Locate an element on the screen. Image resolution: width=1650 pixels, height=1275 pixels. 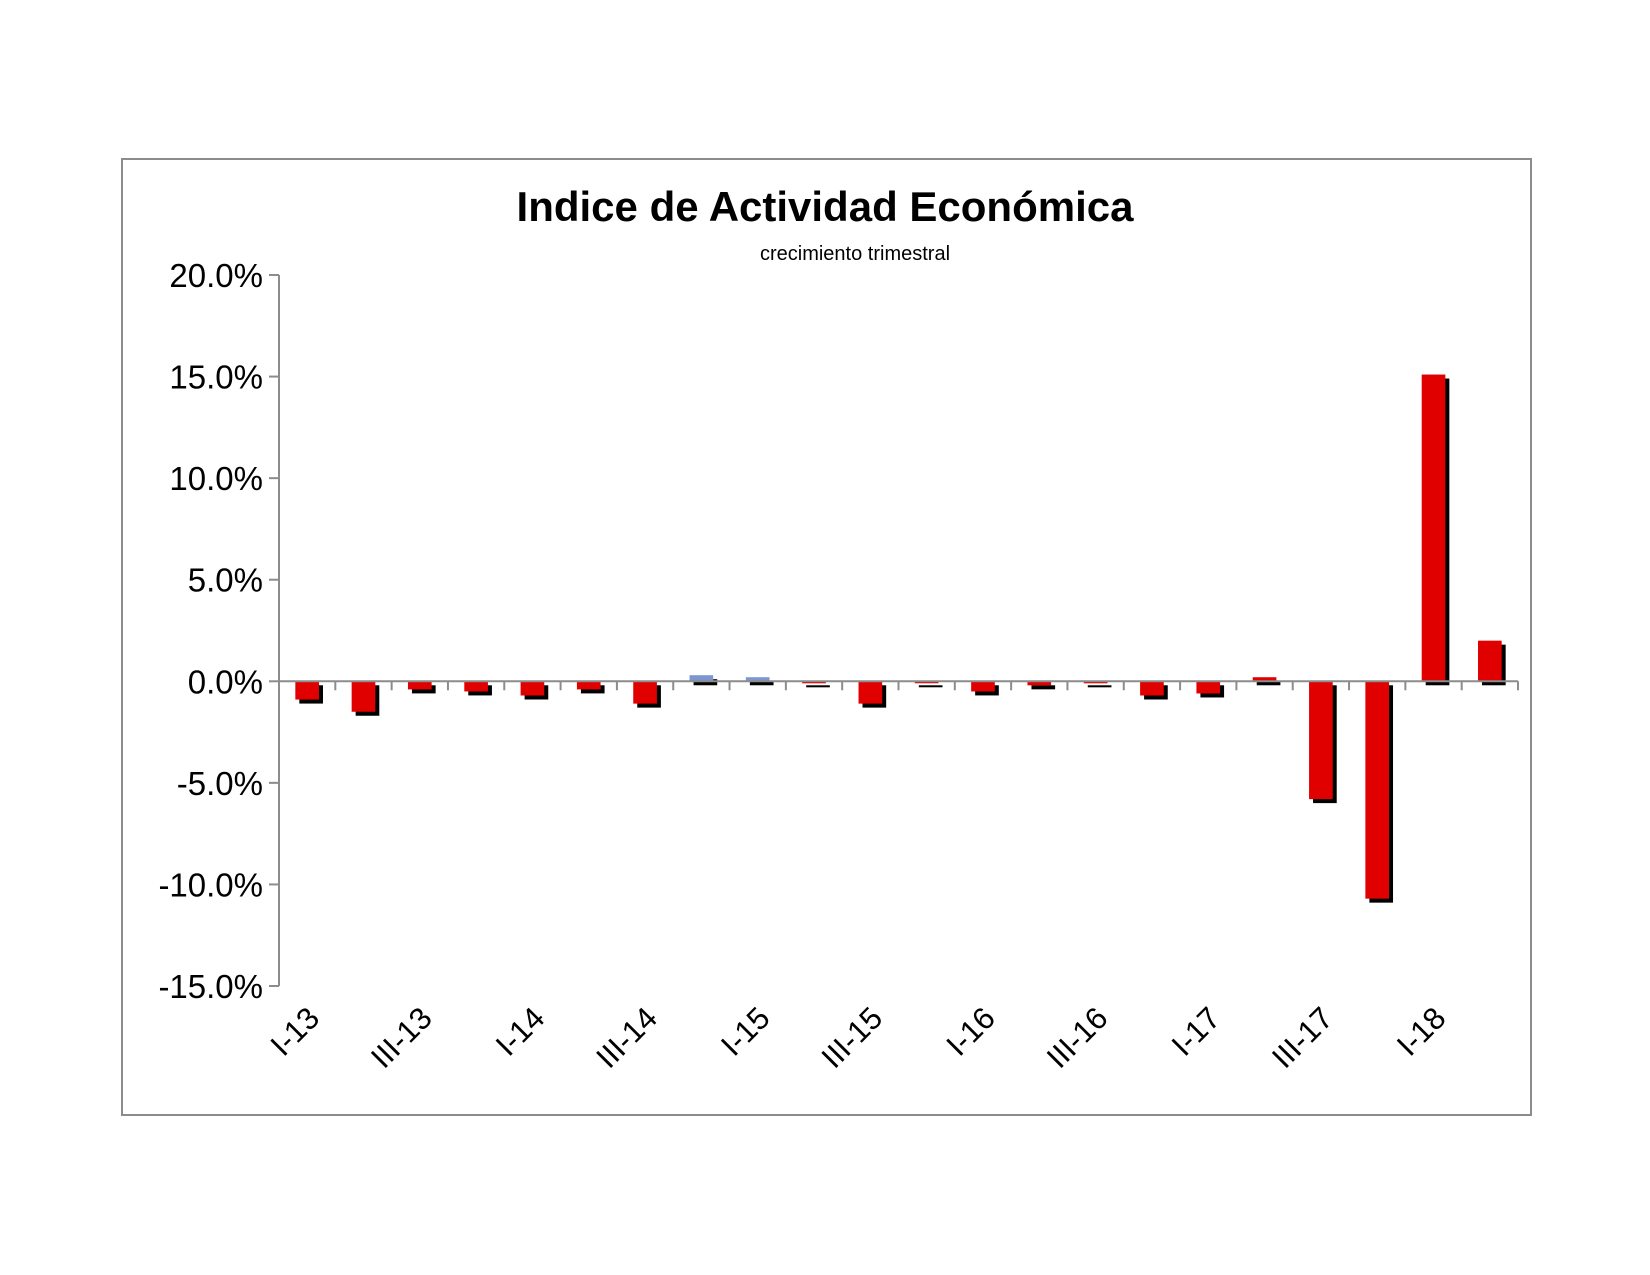
y-tick-label: -15.0% is located at coordinates (210, 986).